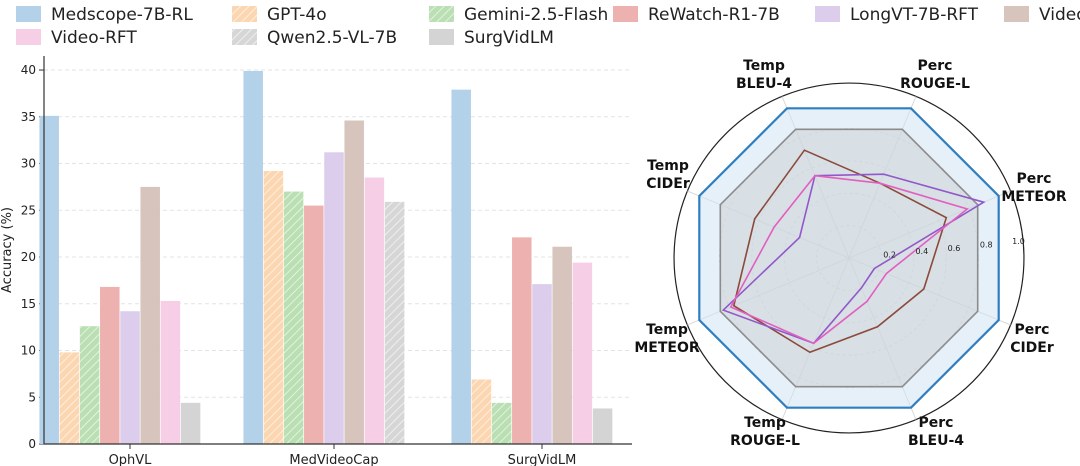 Image resolution: width=1080 pixels, height=466 pixels. I want to click on bar-hatch-ophvl-gemini-2-5-flash, so click(89, 385).